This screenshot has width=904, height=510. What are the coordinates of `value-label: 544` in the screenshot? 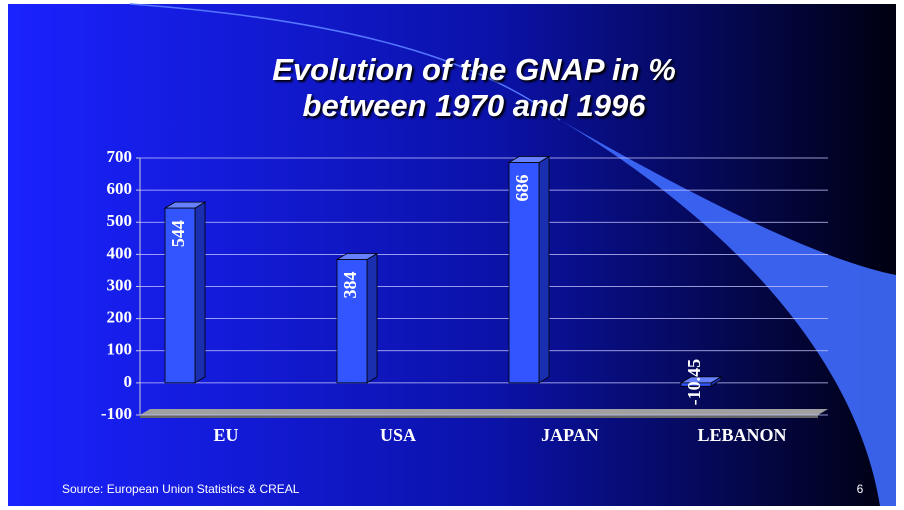 It's located at (178, 233).